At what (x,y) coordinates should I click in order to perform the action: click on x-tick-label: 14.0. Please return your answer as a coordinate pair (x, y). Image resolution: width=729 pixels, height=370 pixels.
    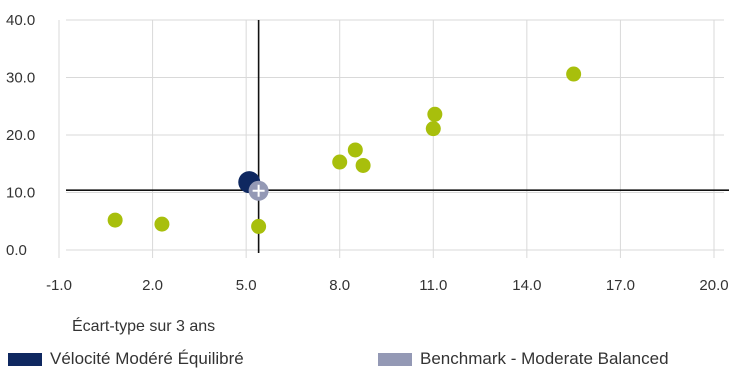
    Looking at the image, I should click on (526, 285).